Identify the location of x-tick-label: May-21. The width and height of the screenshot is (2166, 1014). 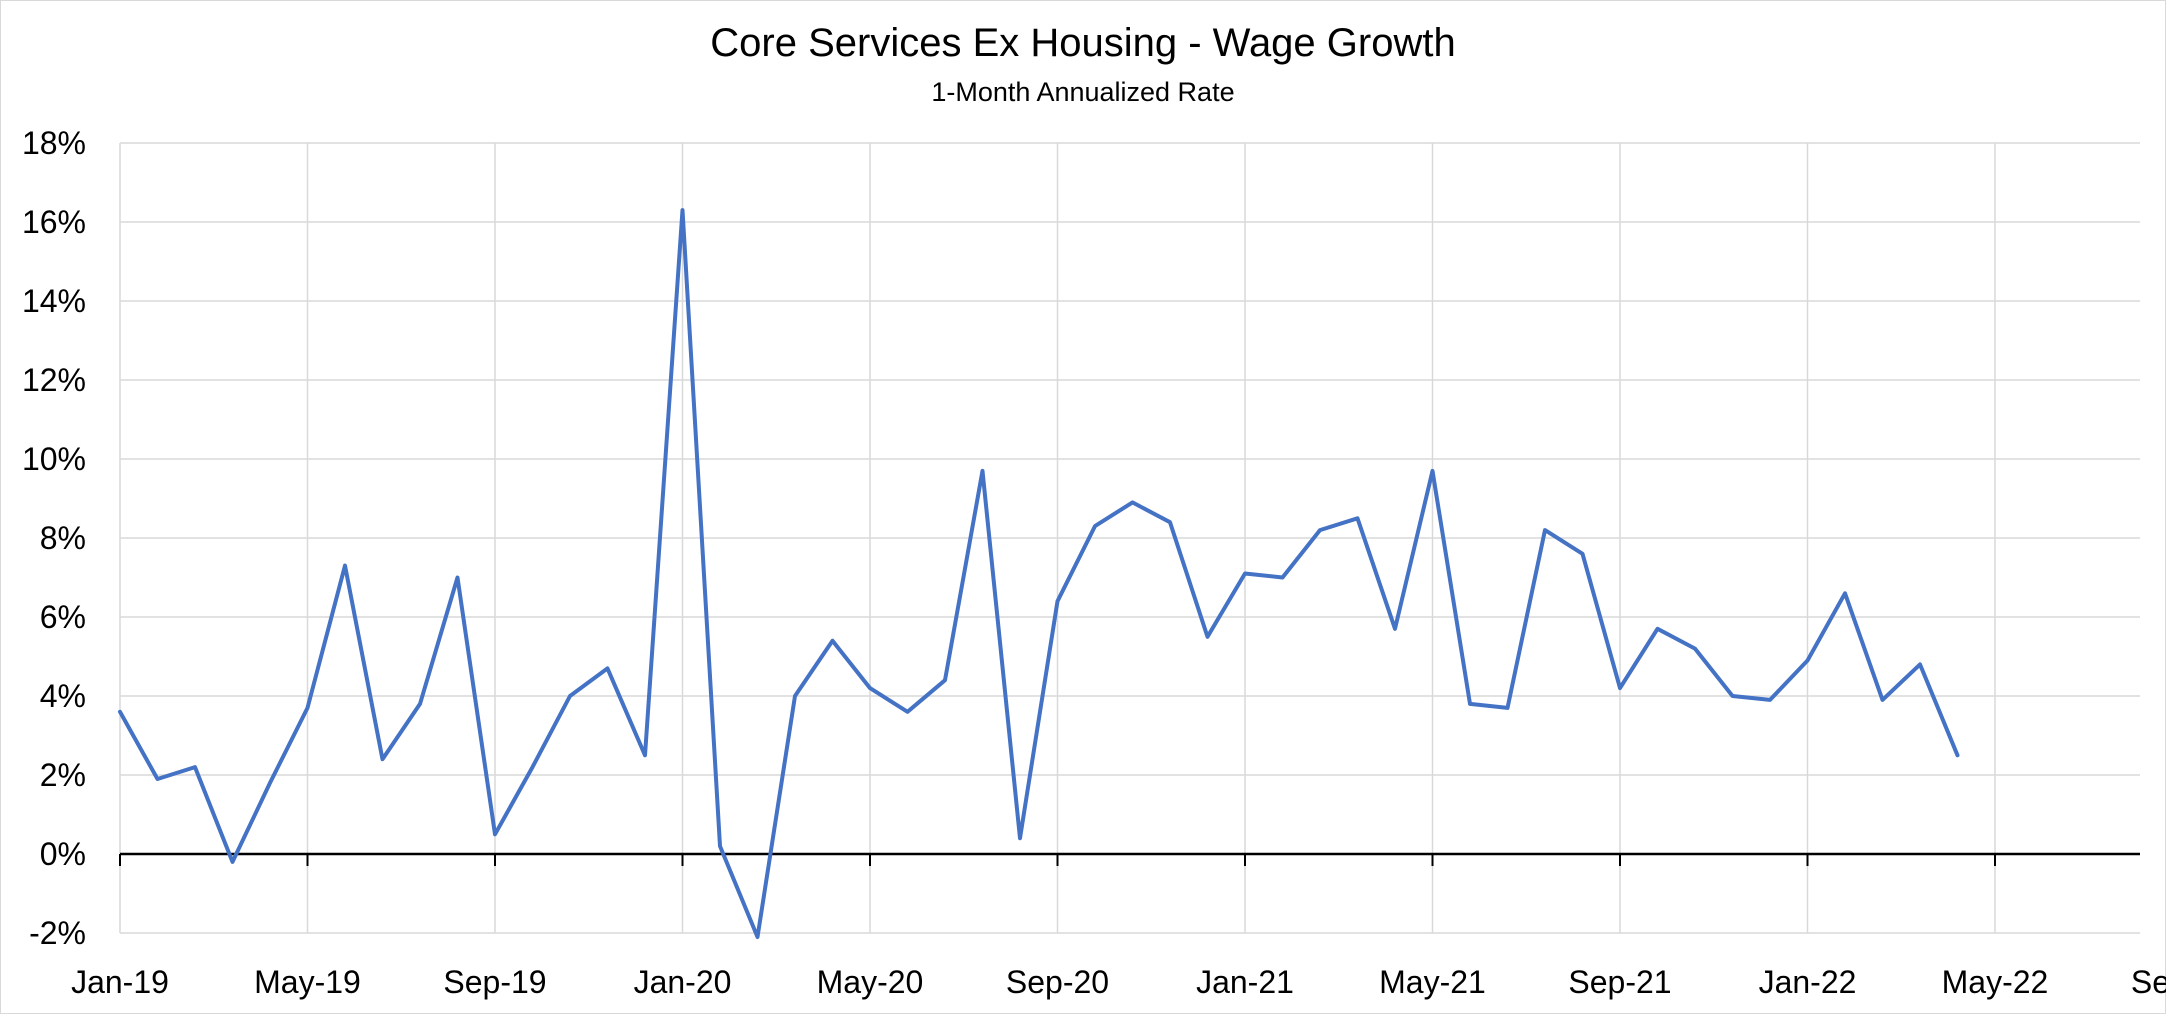
(1432, 982).